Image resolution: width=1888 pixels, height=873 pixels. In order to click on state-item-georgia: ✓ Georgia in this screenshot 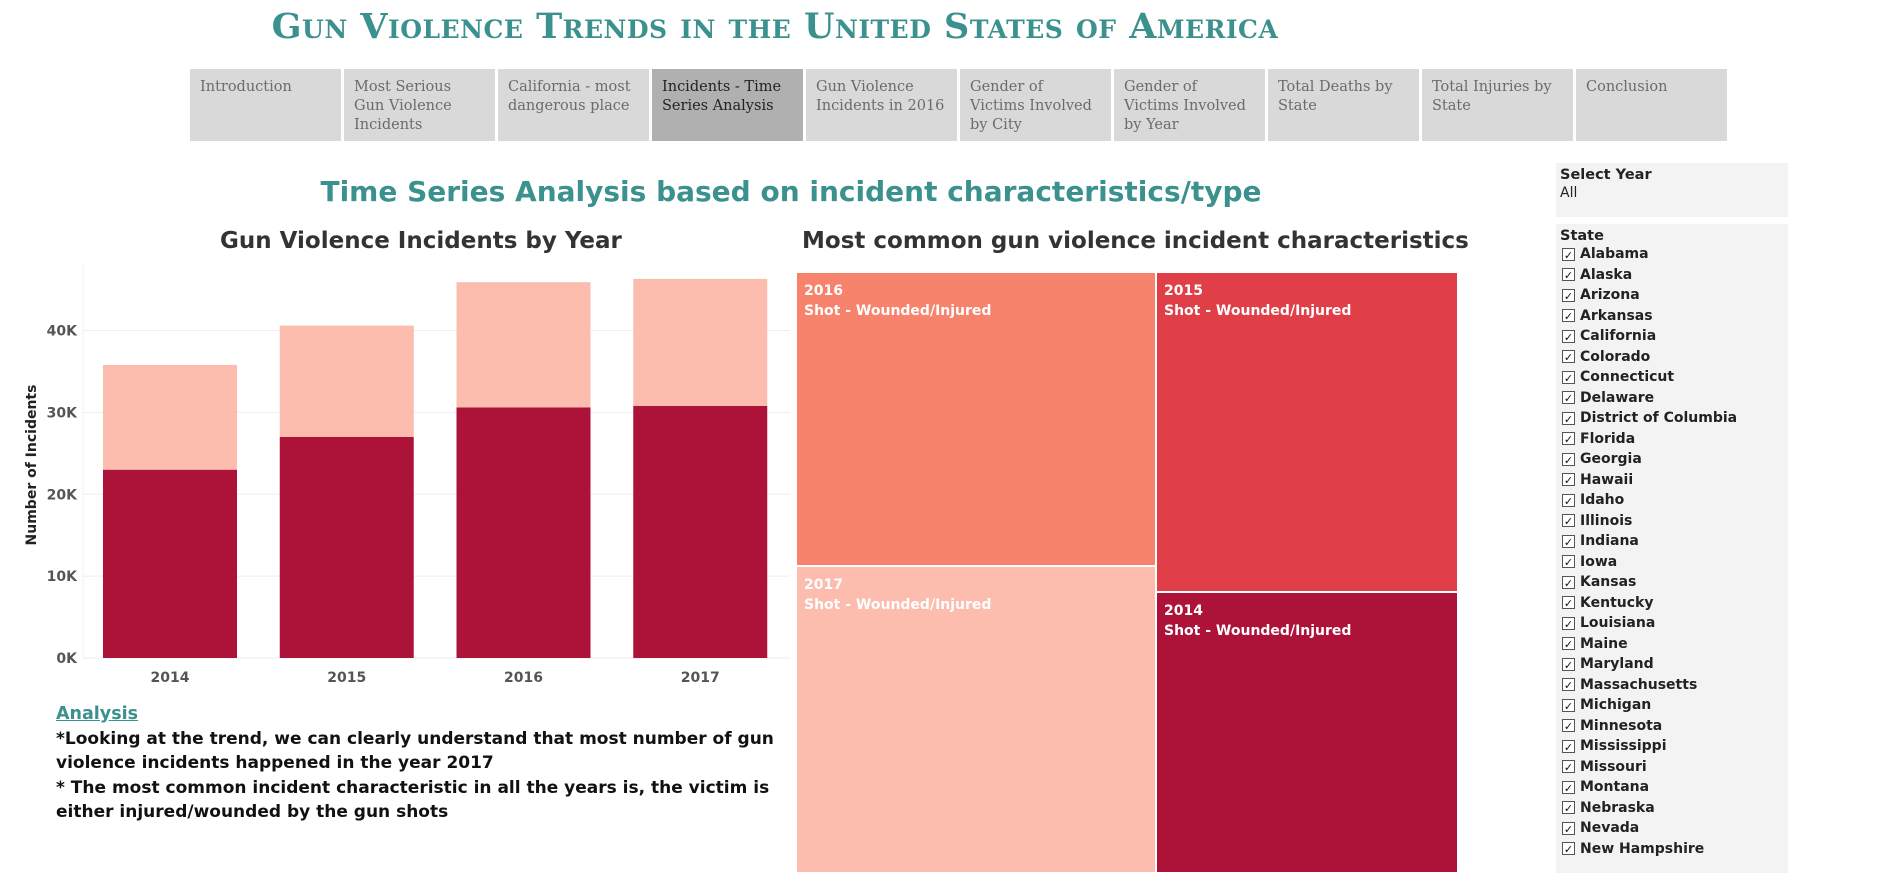, I will do `click(1672, 459)`.